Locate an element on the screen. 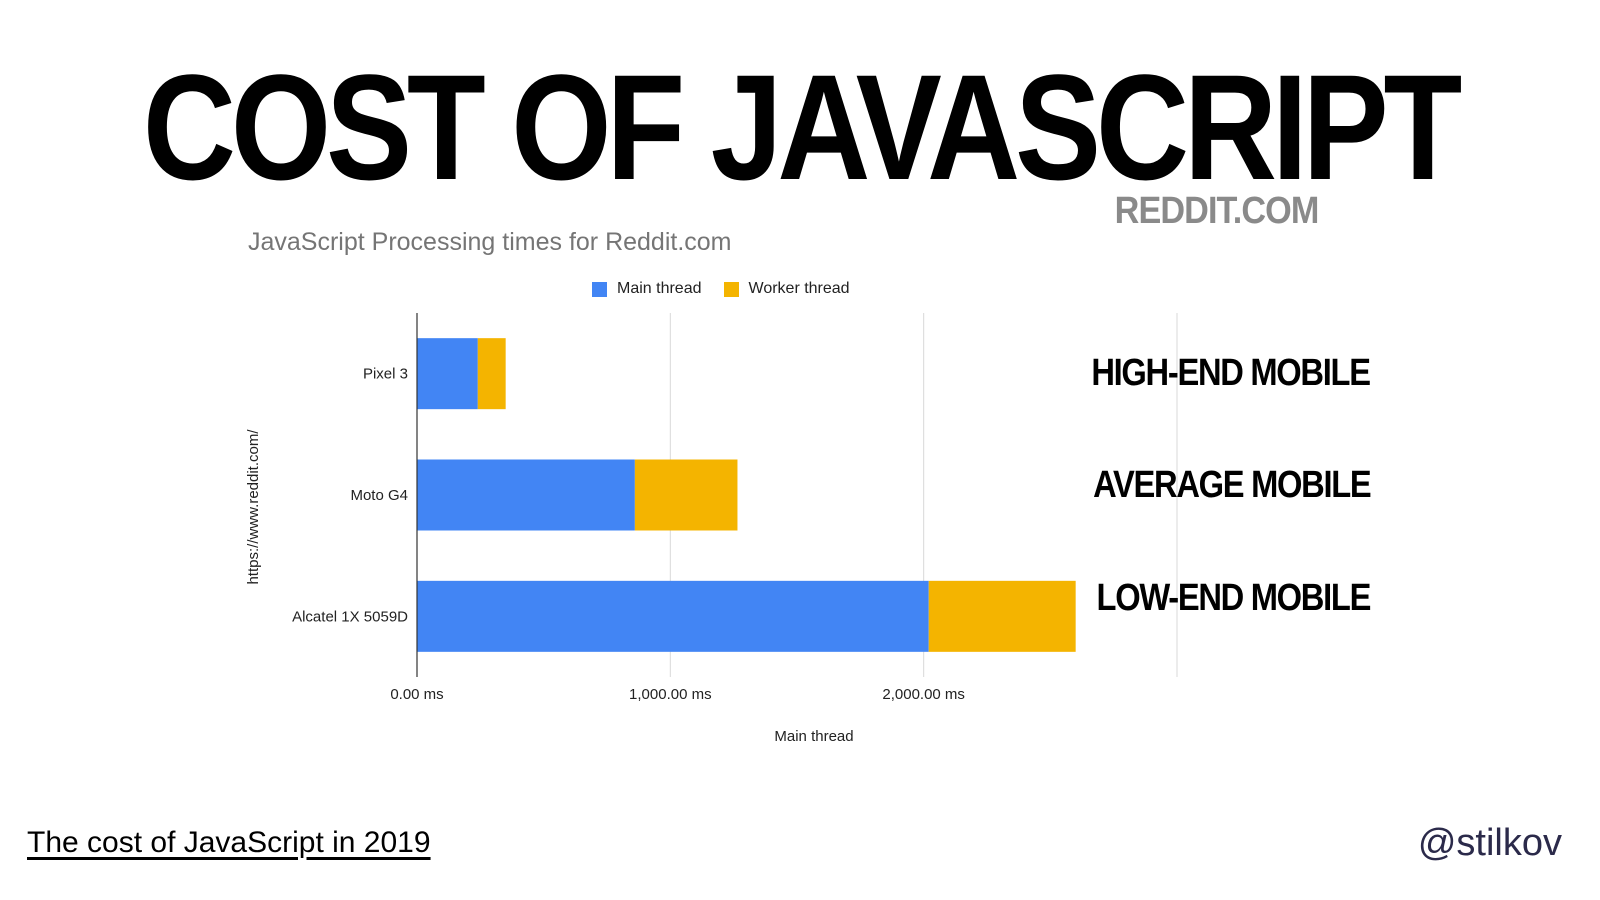 The image size is (1600, 900). slide-subtitle: REDDIT.COM is located at coordinates (1216, 211).